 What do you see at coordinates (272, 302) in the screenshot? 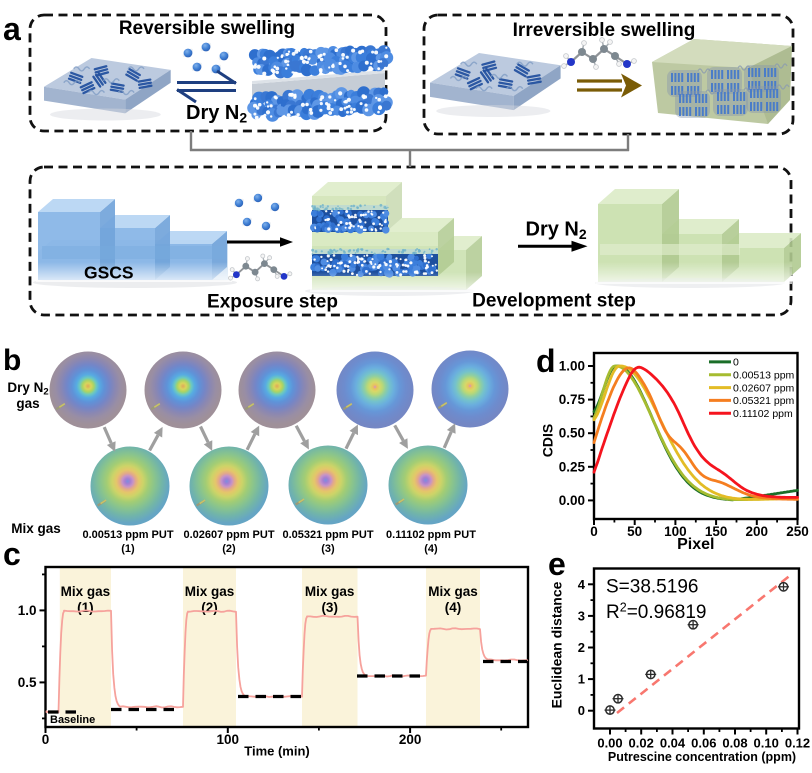
I see `svg-text: Exposure step` at bounding box center [272, 302].